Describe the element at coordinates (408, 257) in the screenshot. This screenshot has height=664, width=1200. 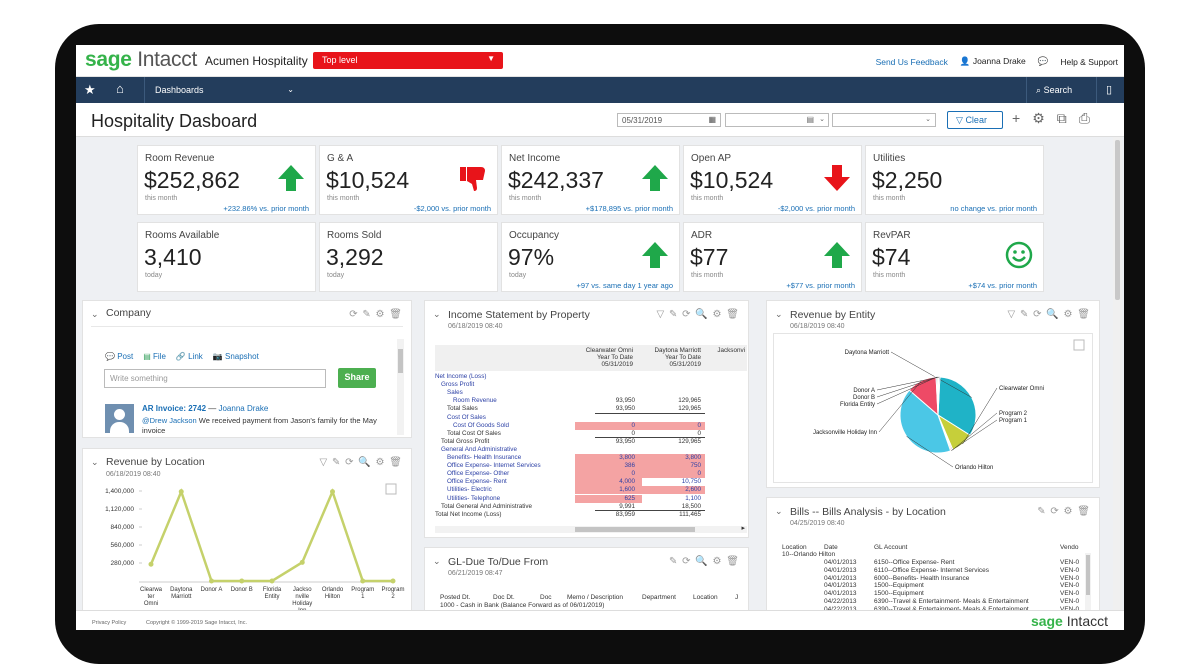
I see `kpi-card: Rooms Sold 3,292 today` at that location.